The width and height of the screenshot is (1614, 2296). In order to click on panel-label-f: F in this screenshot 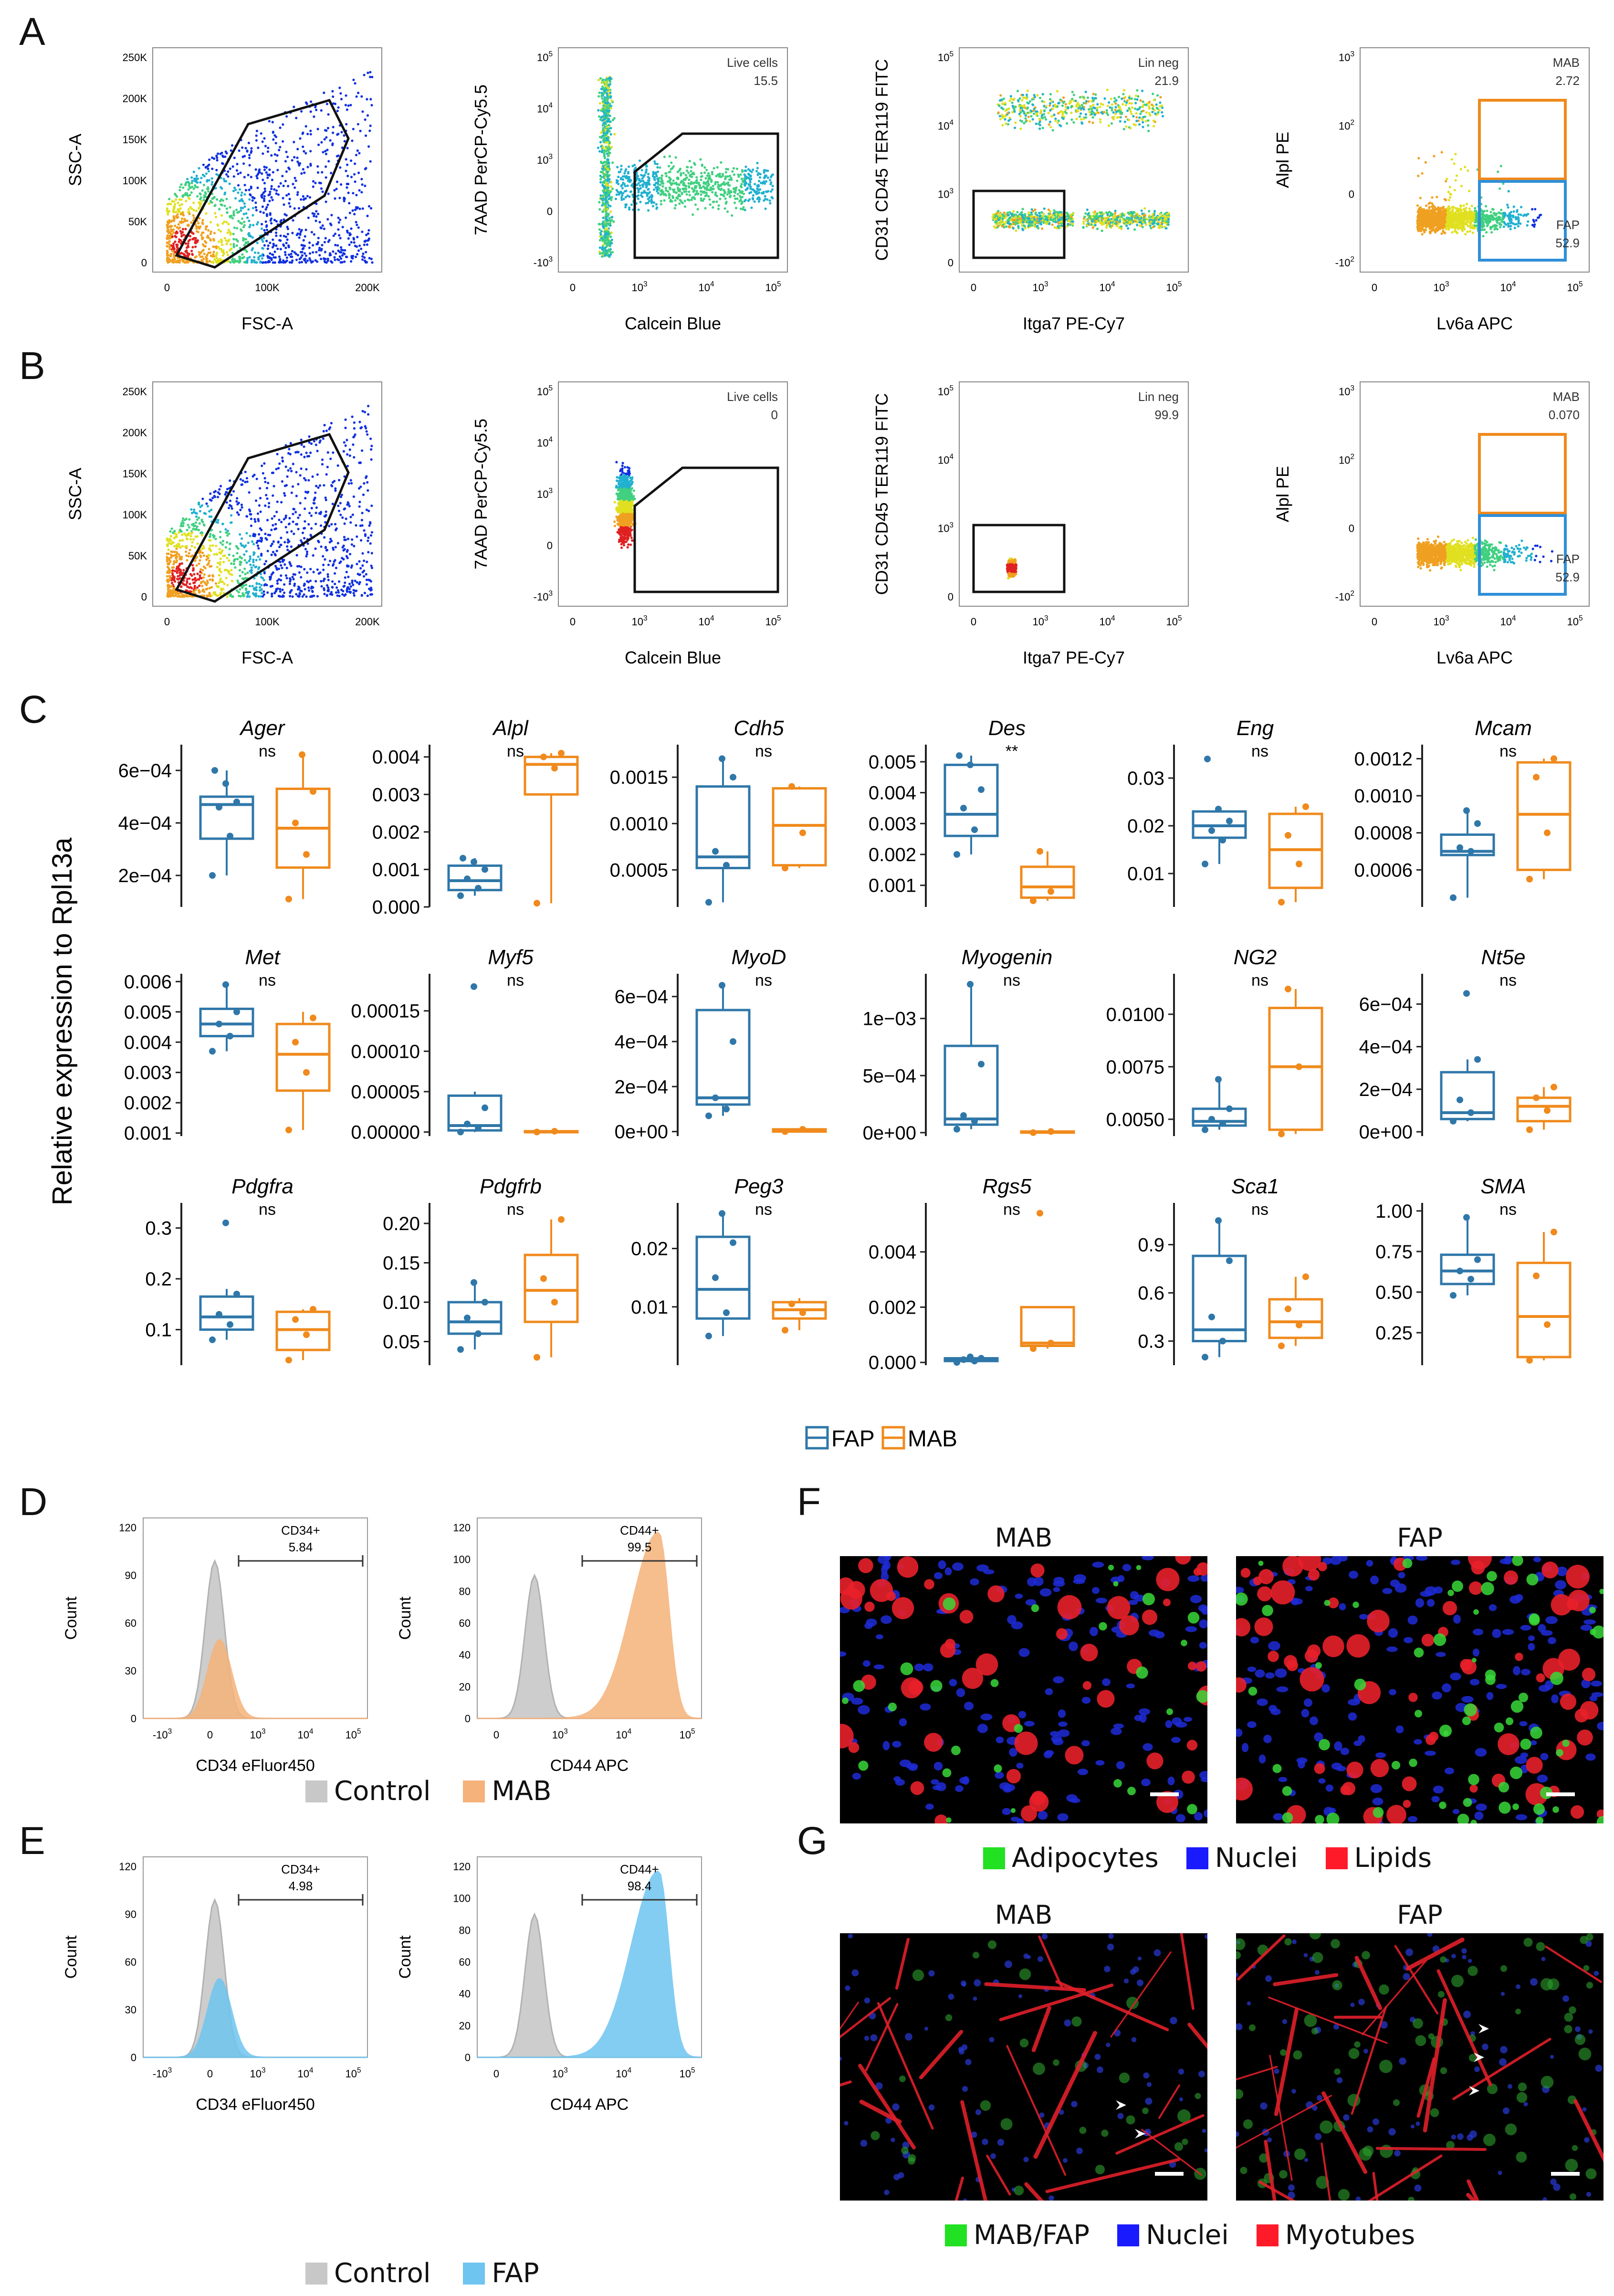, I will do `click(809, 1502)`.